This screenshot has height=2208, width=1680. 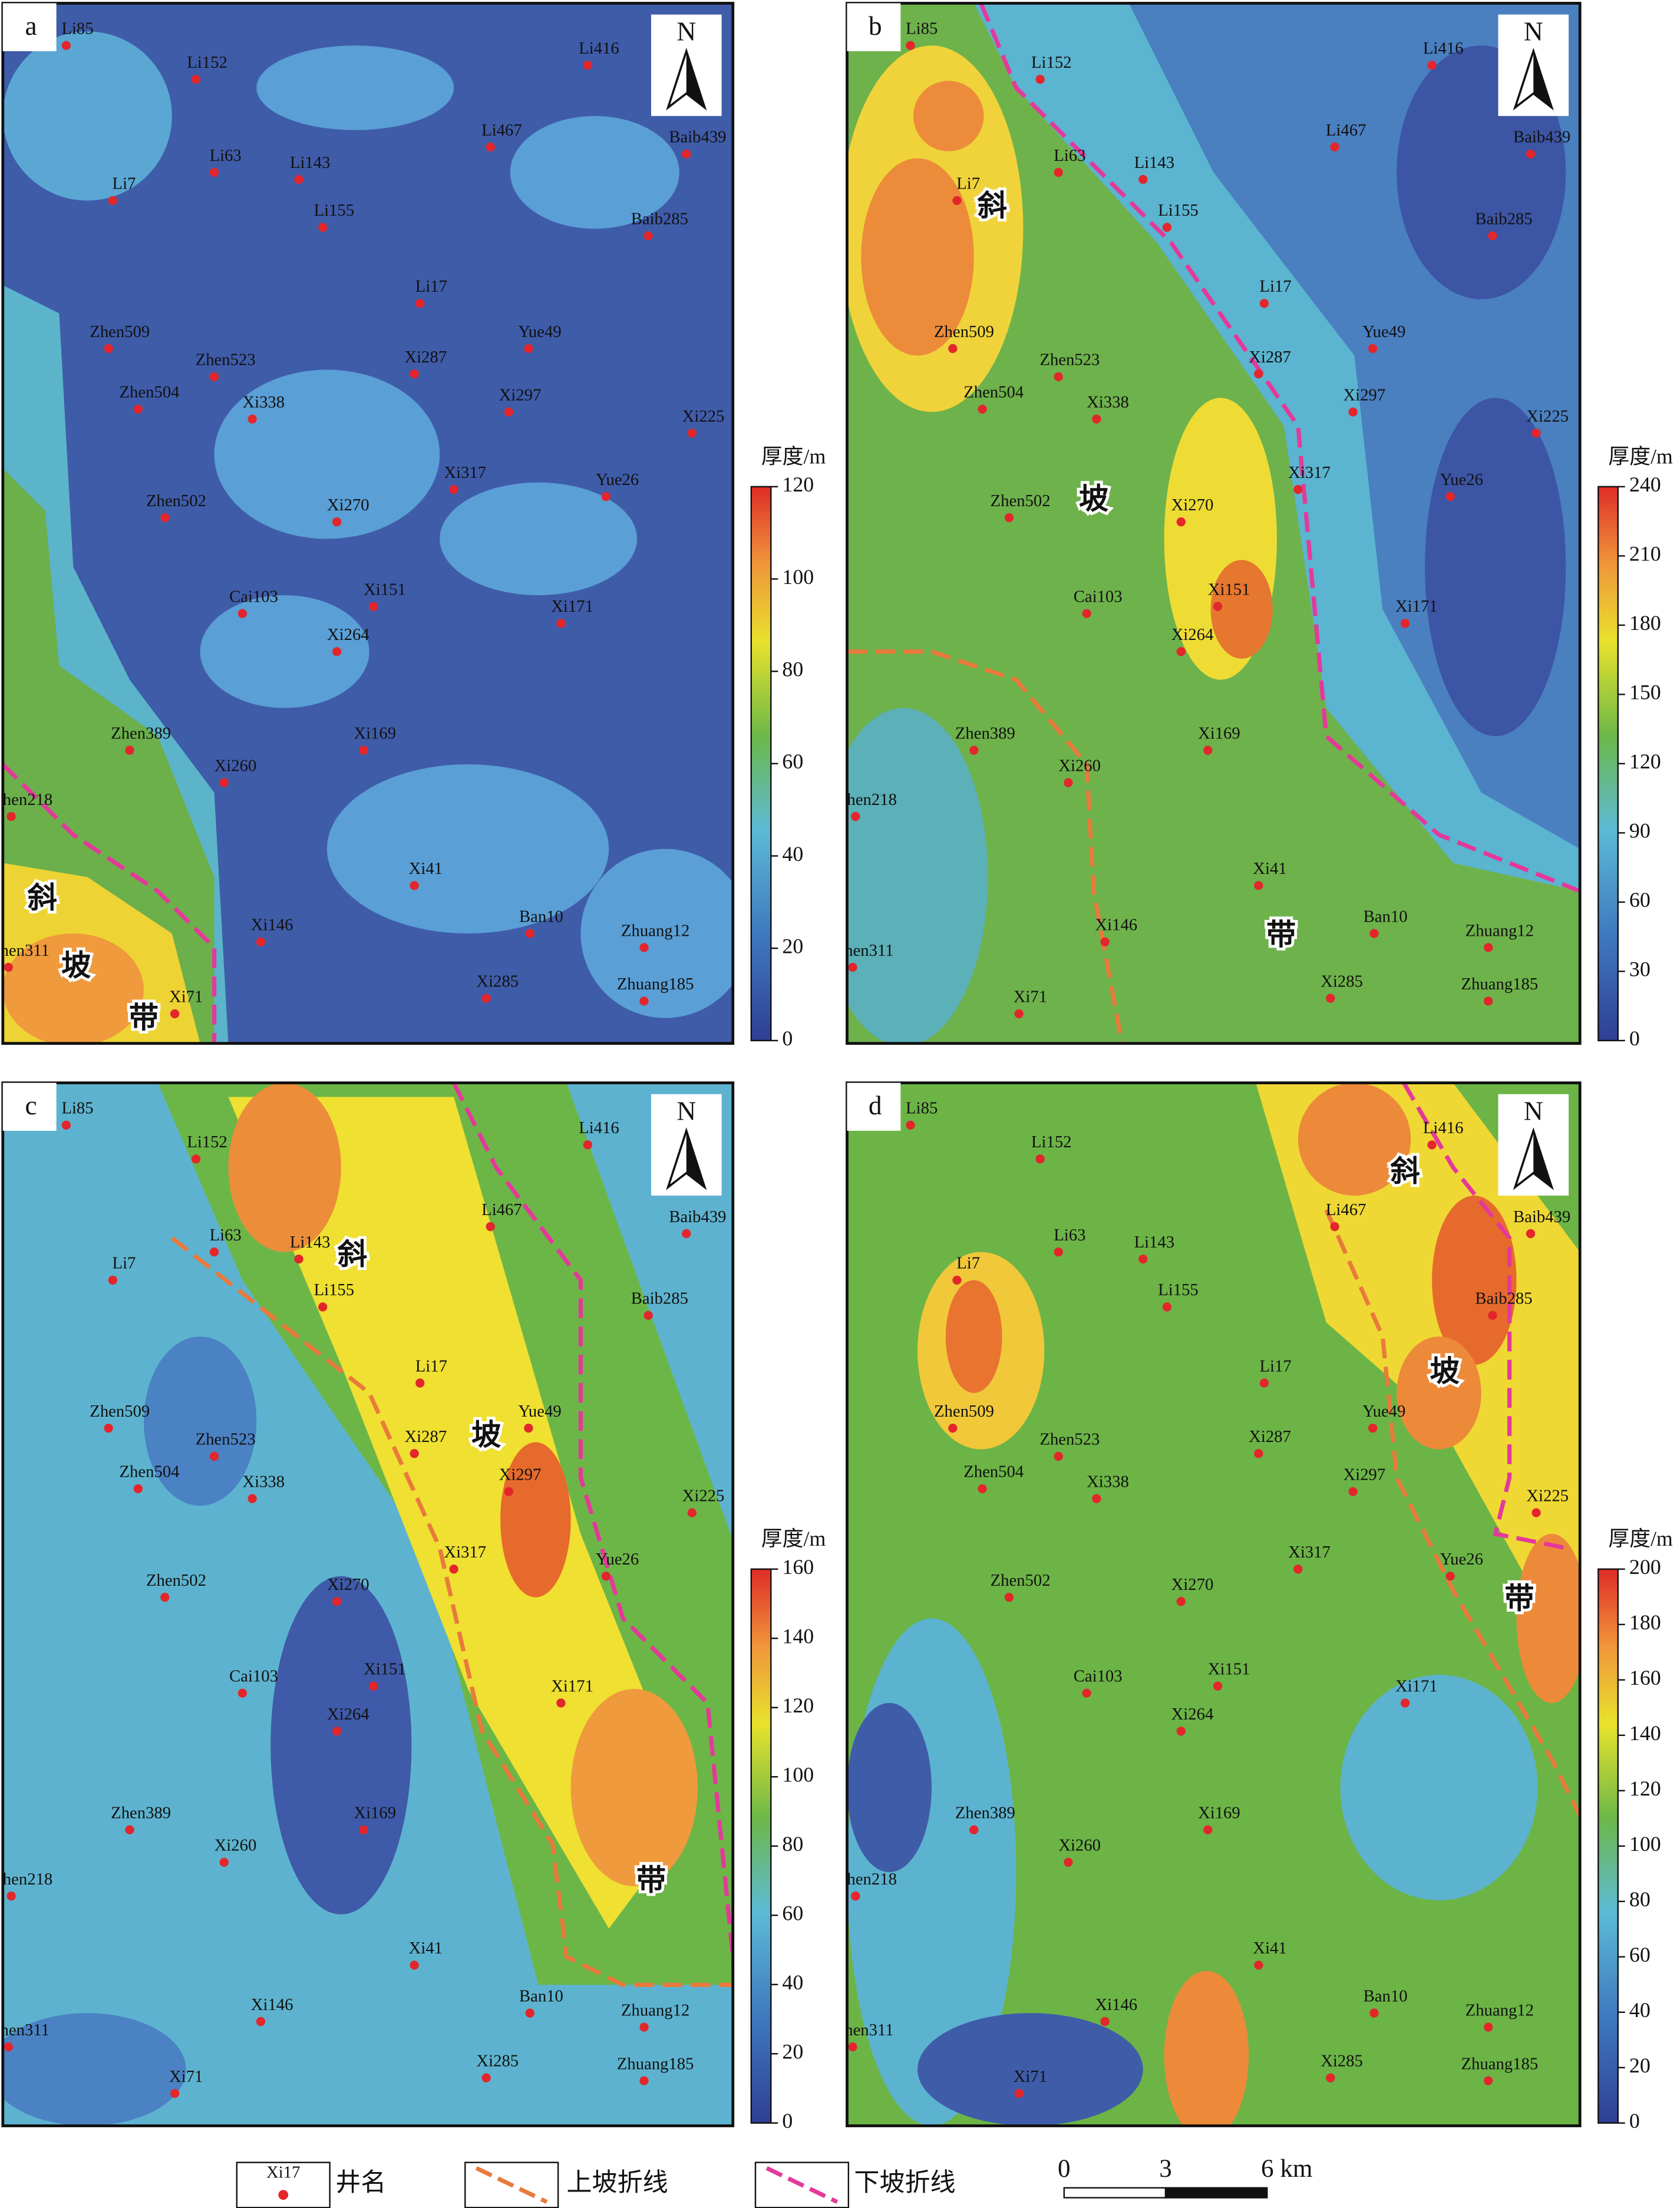 I want to click on legend-upper: 上坡折线, so click(x=617, y=2183).